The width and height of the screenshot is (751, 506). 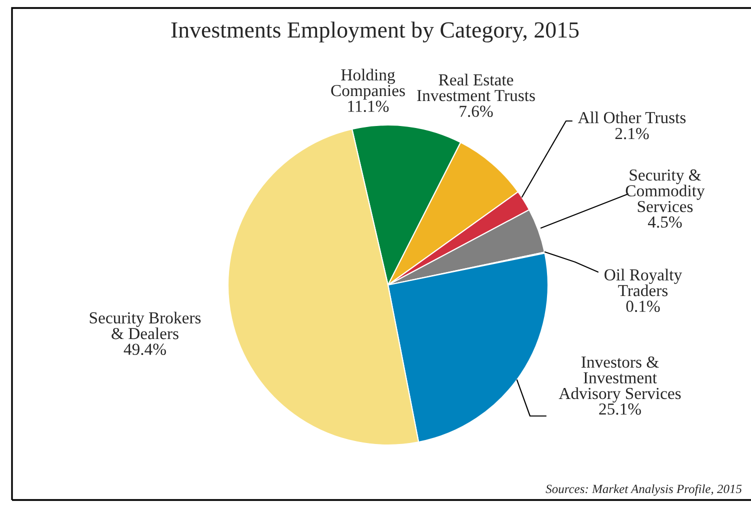 I want to click on data-label: 11.1%, so click(x=368, y=106).